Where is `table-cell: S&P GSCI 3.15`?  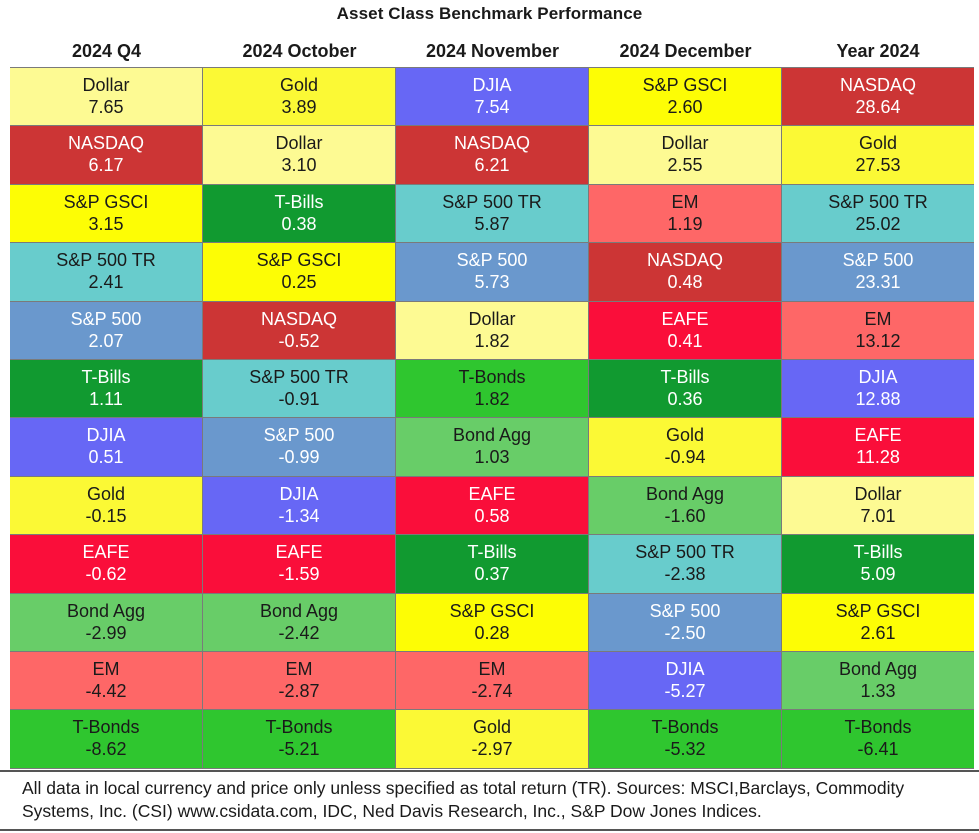
table-cell: S&P GSCI 3.15 is located at coordinates (106, 214).